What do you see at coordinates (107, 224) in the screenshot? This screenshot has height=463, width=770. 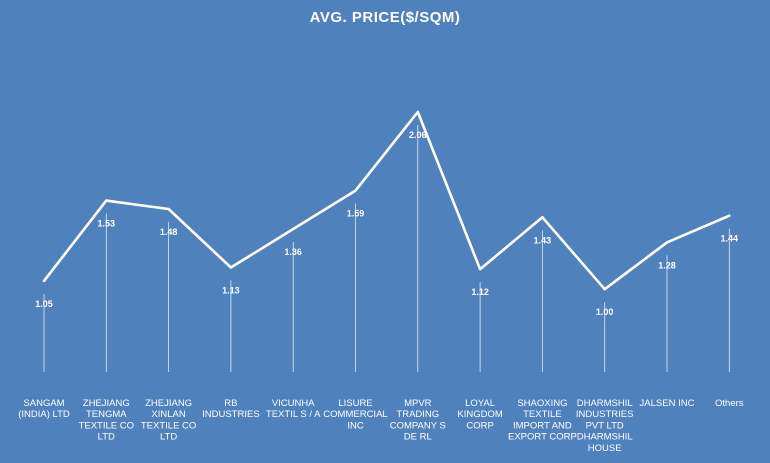 I see `data-label: 1.53` at bounding box center [107, 224].